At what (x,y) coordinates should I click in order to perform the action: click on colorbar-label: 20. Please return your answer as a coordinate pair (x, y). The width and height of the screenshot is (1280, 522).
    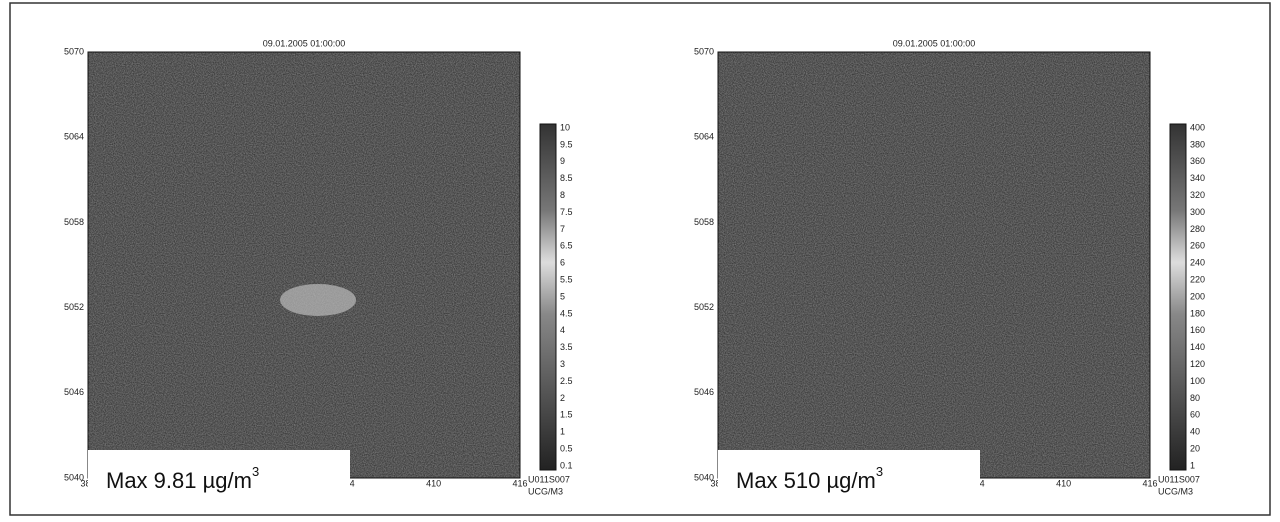
    Looking at the image, I should click on (1195, 448).